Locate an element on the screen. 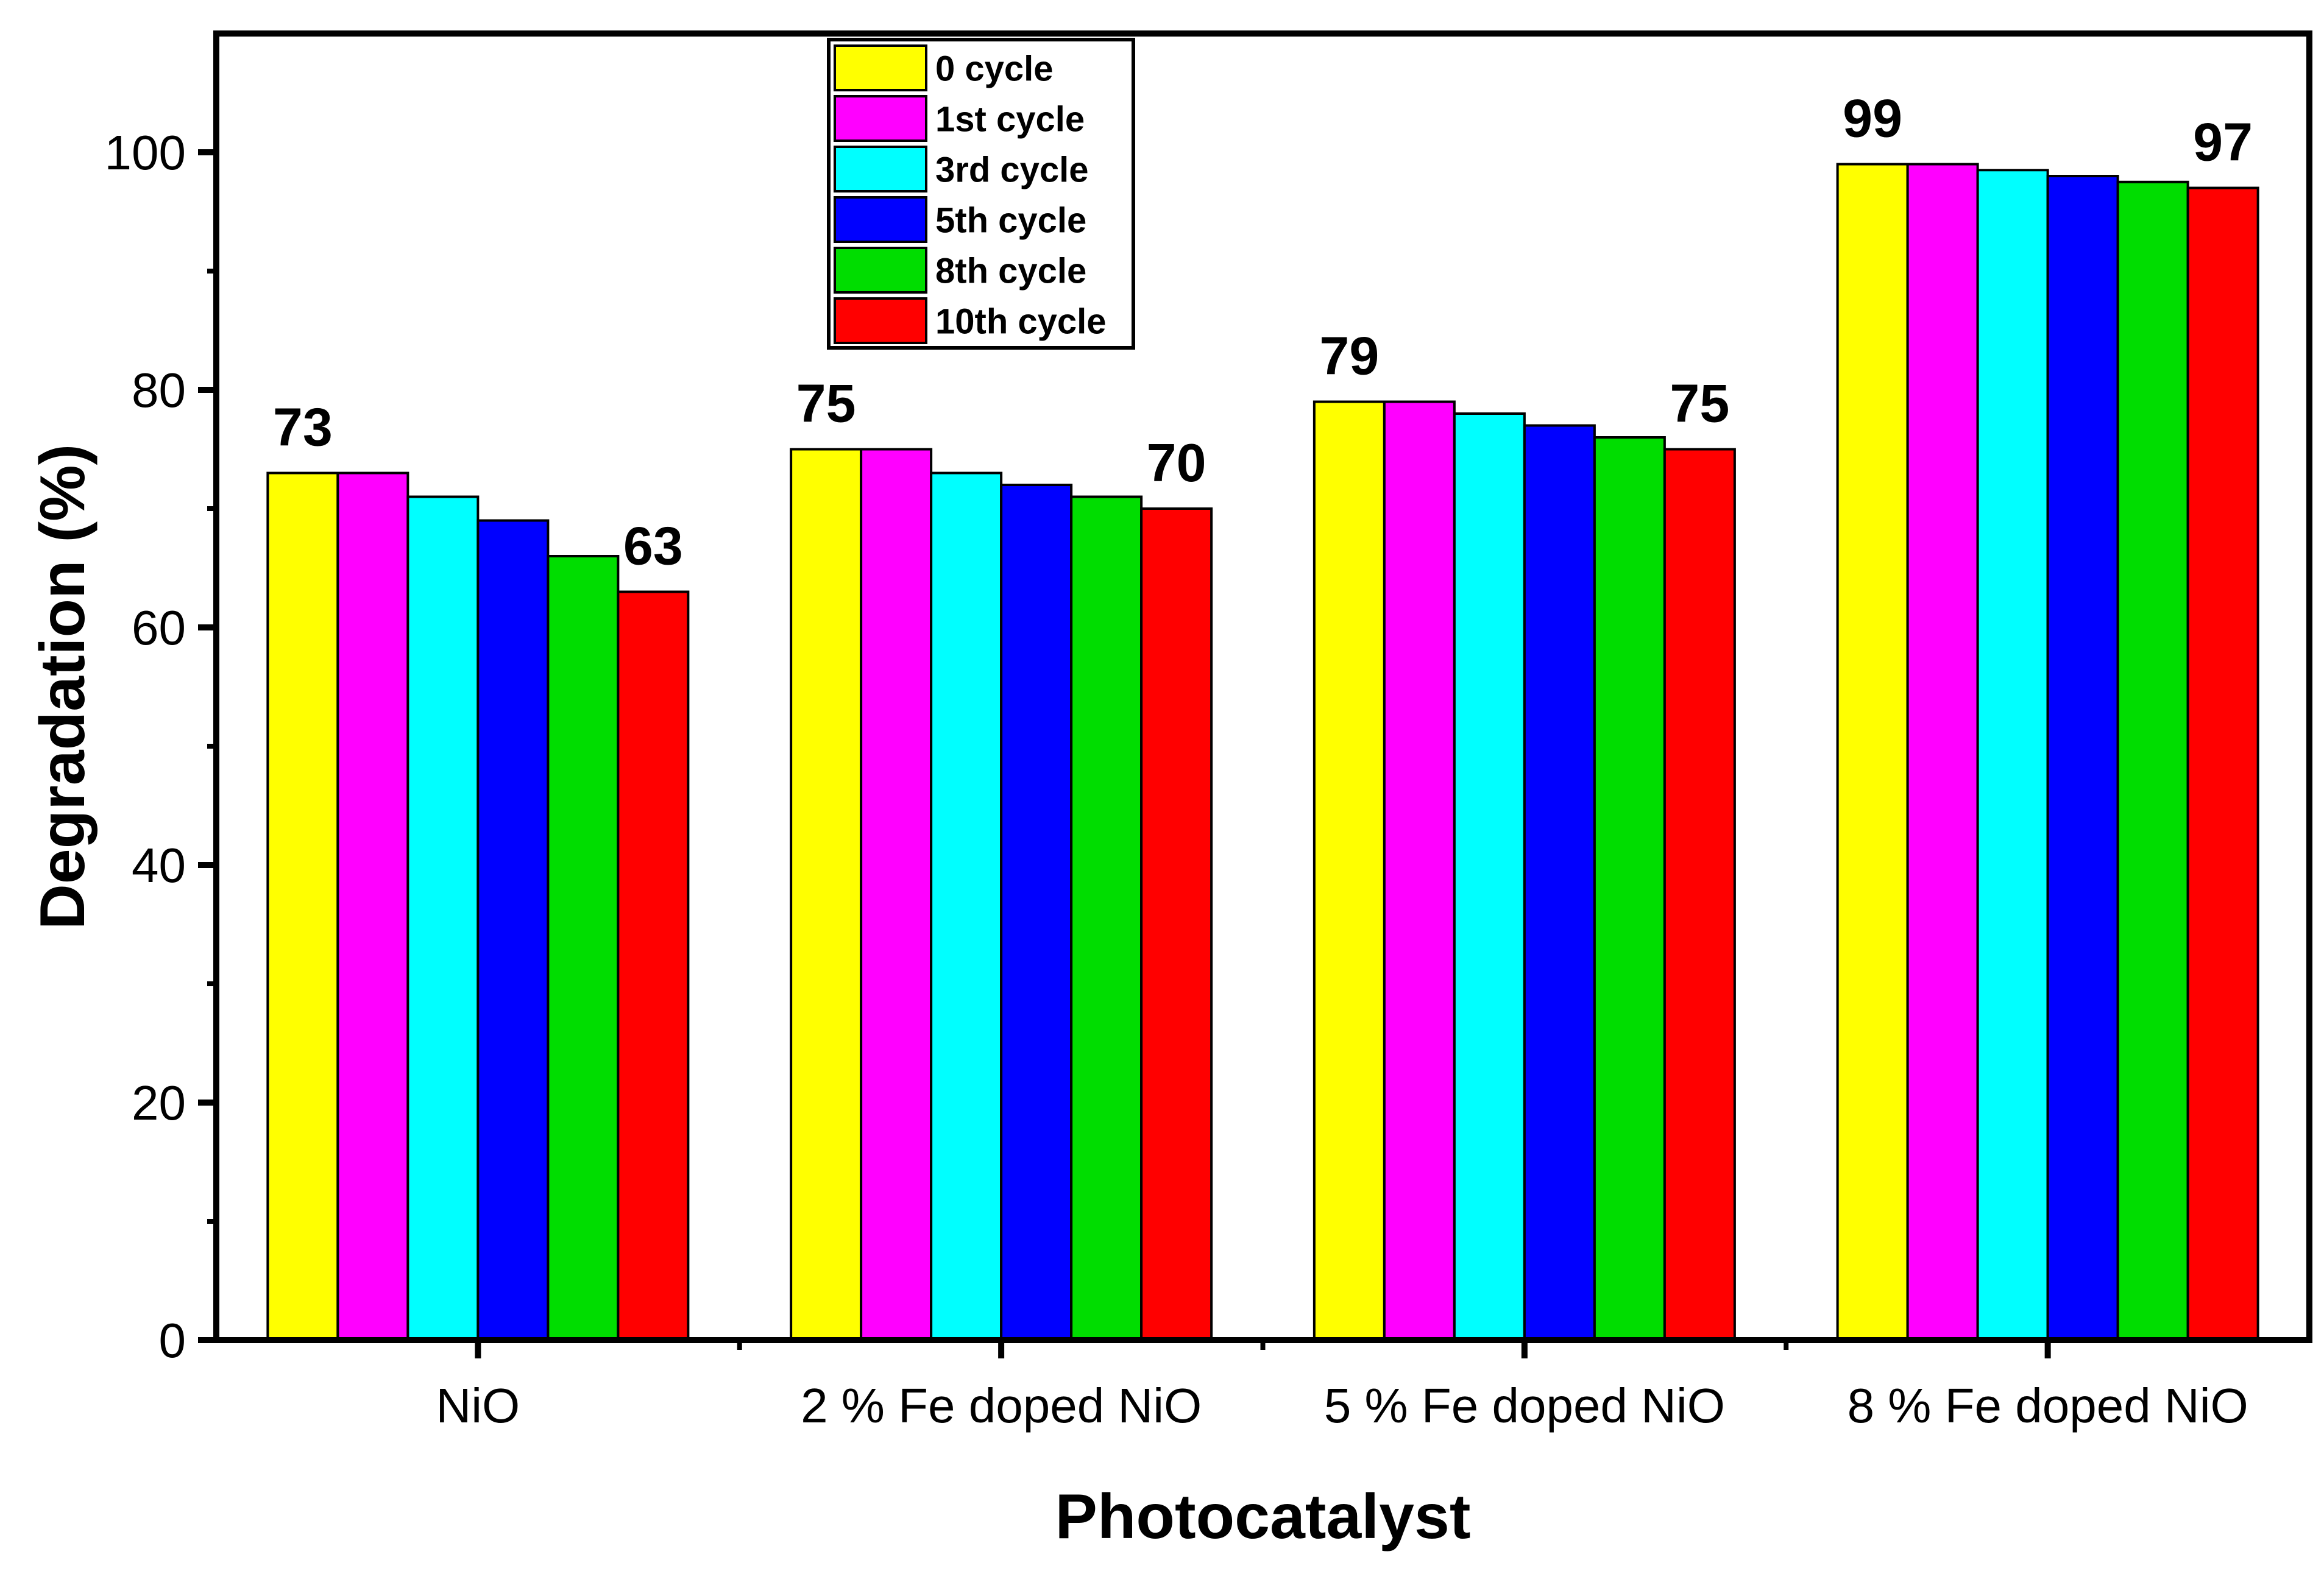  data-label: 97 is located at coordinates (2223, 142).